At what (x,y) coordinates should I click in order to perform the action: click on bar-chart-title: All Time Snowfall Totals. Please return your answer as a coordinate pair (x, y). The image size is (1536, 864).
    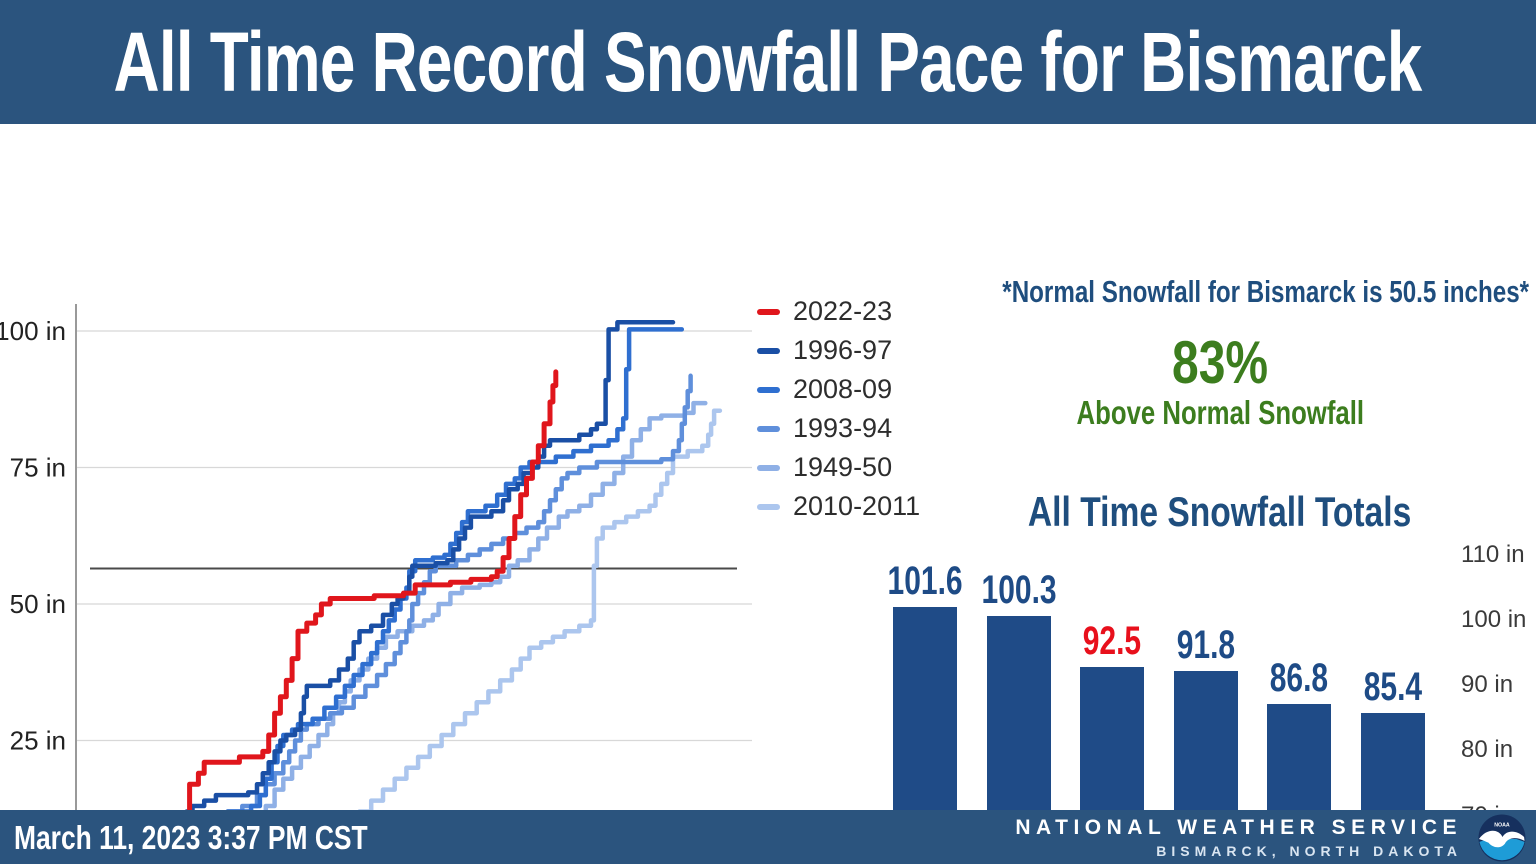
    Looking at the image, I should click on (1220, 511).